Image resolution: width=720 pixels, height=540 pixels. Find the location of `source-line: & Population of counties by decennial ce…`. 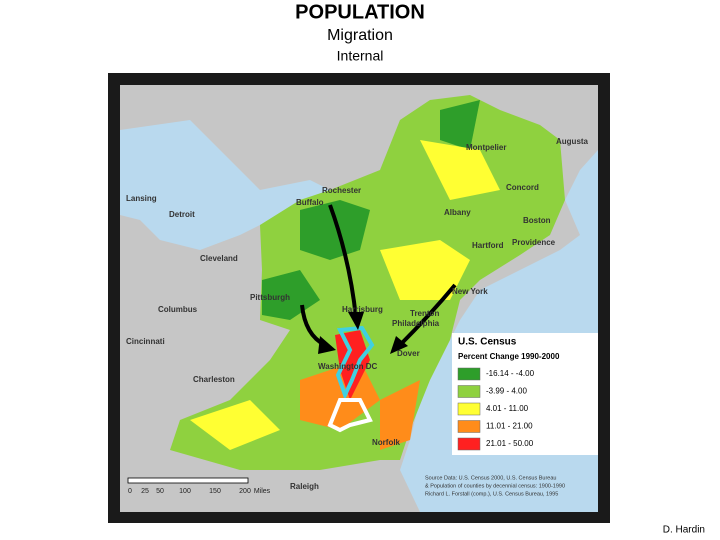

source-line: & Population of counties by decennial ce… is located at coordinates (495, 486).